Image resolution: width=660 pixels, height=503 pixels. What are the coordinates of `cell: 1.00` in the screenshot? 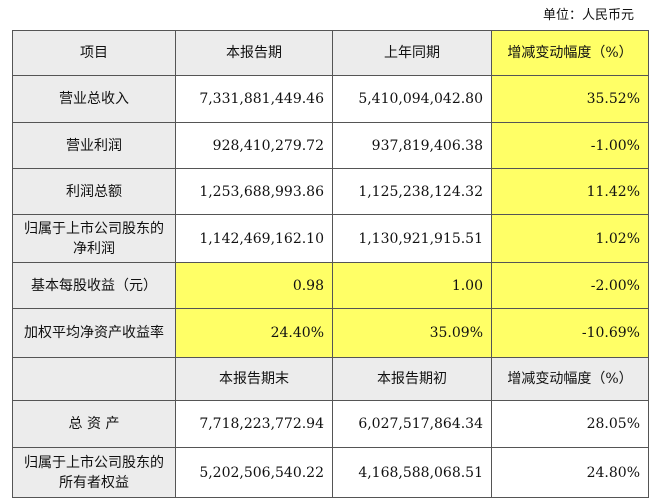 It's located at (412, 285).